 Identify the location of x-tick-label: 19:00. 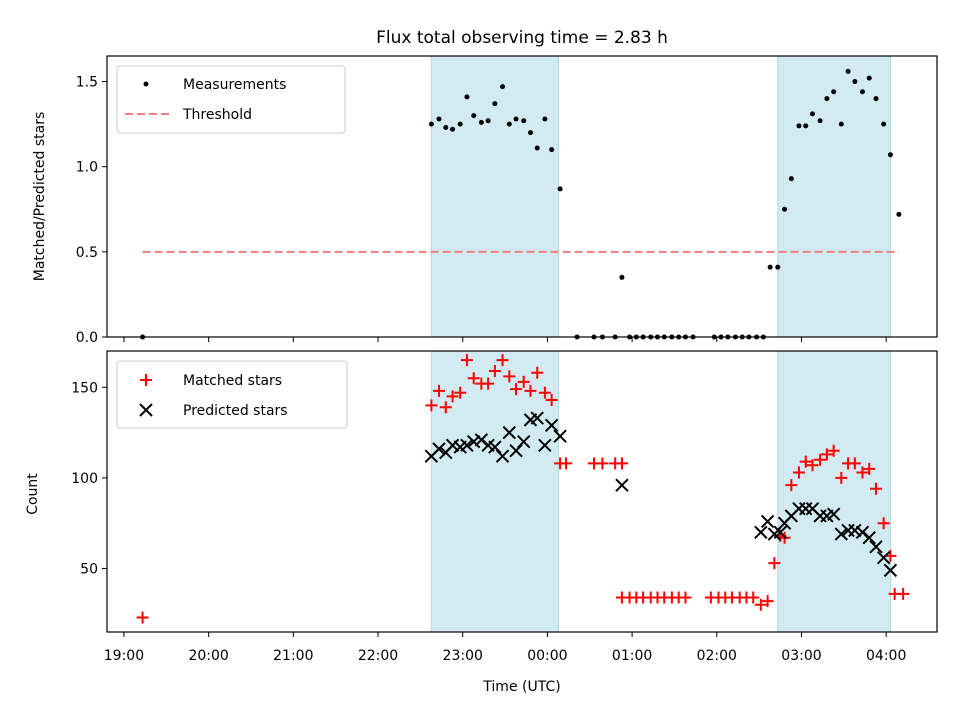
(124, 656).